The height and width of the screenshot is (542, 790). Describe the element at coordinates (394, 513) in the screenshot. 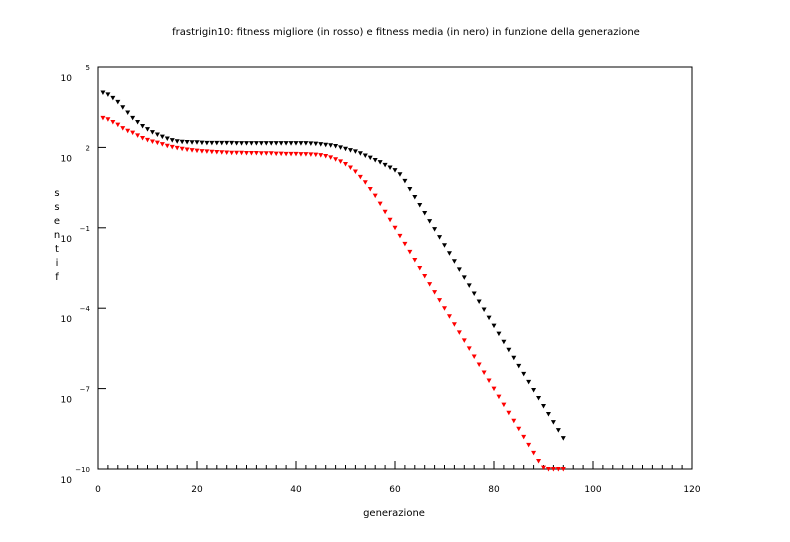

I see `x-axis-label: generazione` at that location.